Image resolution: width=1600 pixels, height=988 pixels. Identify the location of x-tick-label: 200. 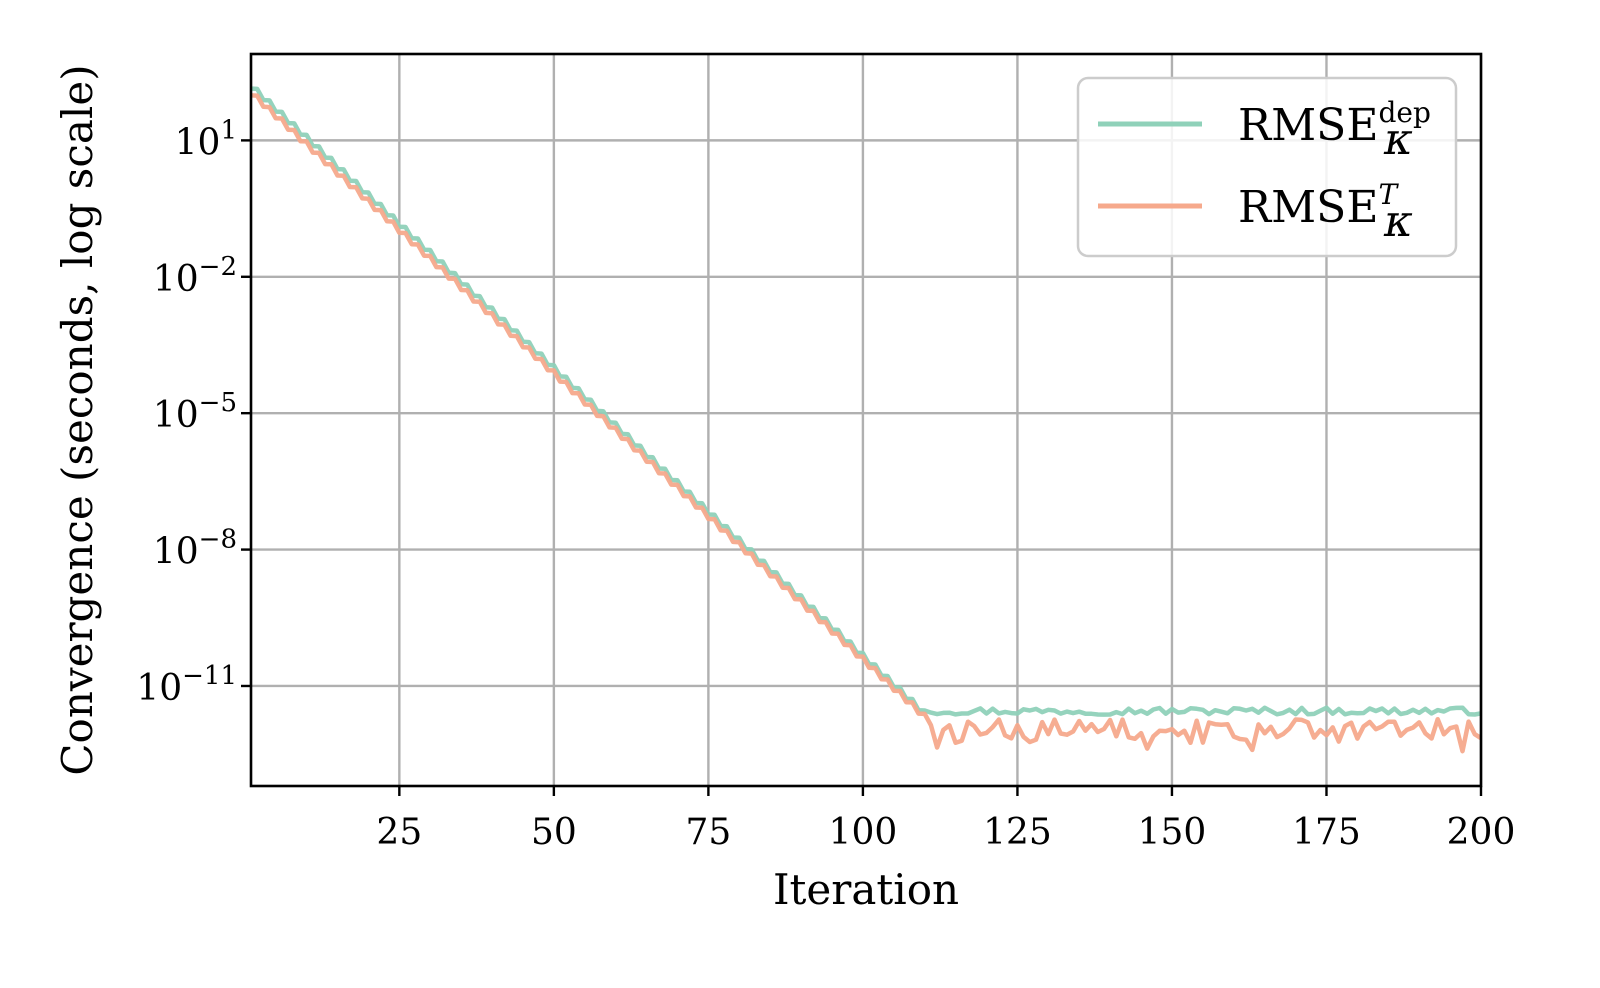
(1481, 832).